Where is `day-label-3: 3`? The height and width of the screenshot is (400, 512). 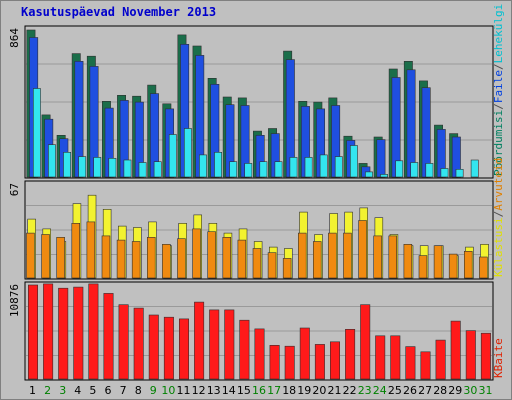 day-label-3: 3 is located at coordinates (62, 390).